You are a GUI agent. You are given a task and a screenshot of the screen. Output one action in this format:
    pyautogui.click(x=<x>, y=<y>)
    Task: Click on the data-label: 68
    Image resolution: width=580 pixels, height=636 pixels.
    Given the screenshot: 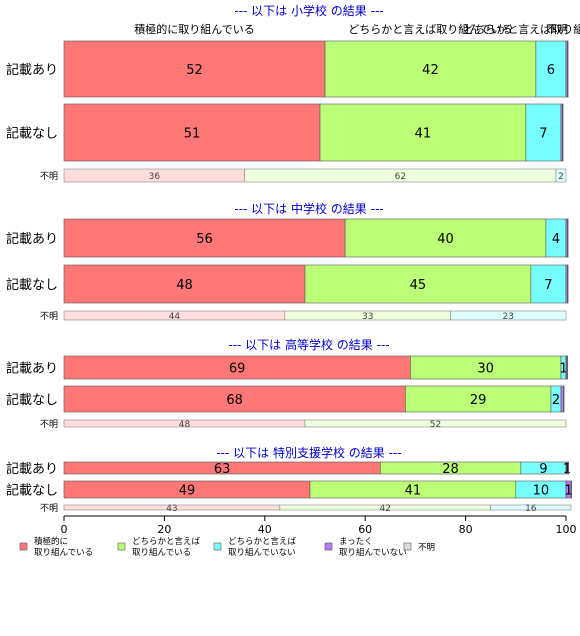 What is the action you would take?
    pyautogui.click(x=234, y=400)
    